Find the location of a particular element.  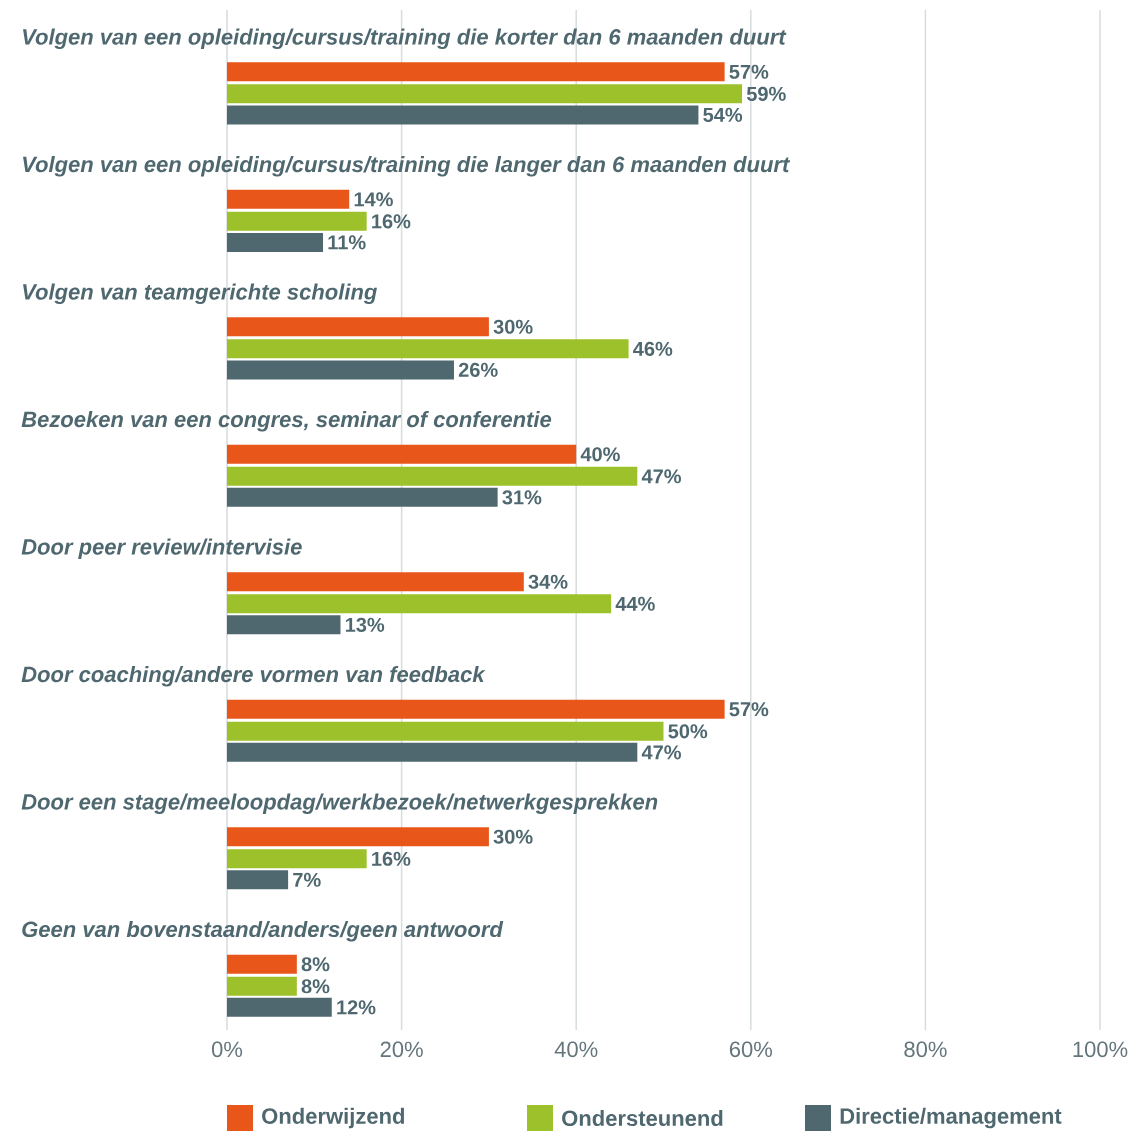

data-label: 14% is located at coordinates (373, 199).